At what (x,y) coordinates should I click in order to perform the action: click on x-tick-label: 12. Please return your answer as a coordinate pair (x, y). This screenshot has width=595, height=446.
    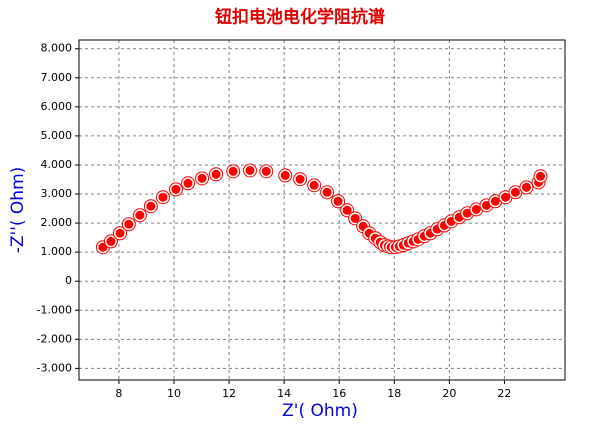
    Looking at the image, I should click on (229, 393).